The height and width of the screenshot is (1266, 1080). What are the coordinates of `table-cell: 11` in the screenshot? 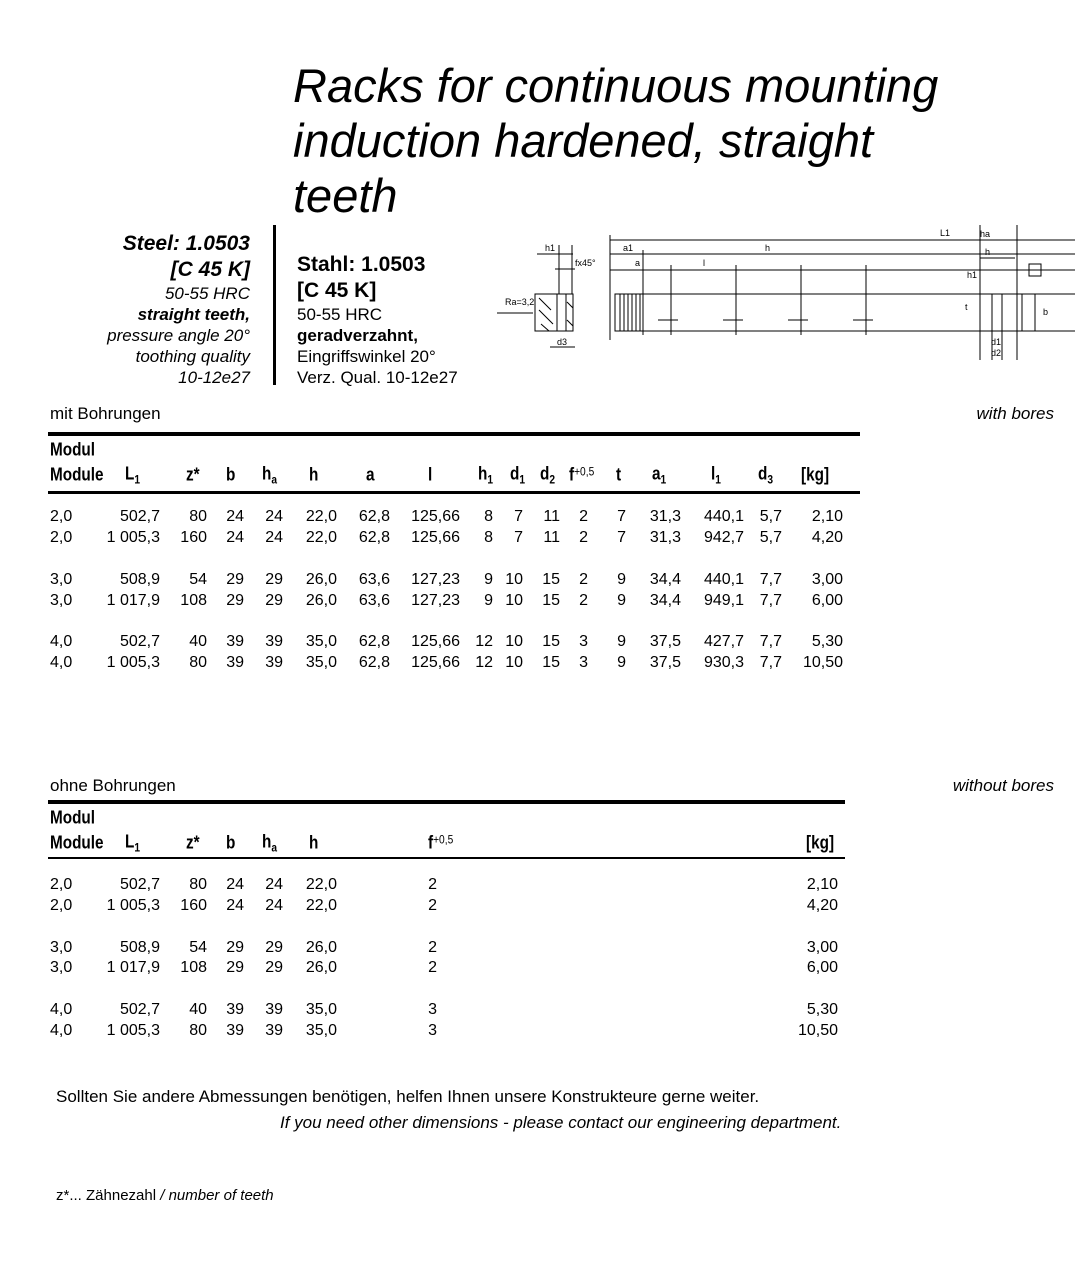 It's located at (551, 537).